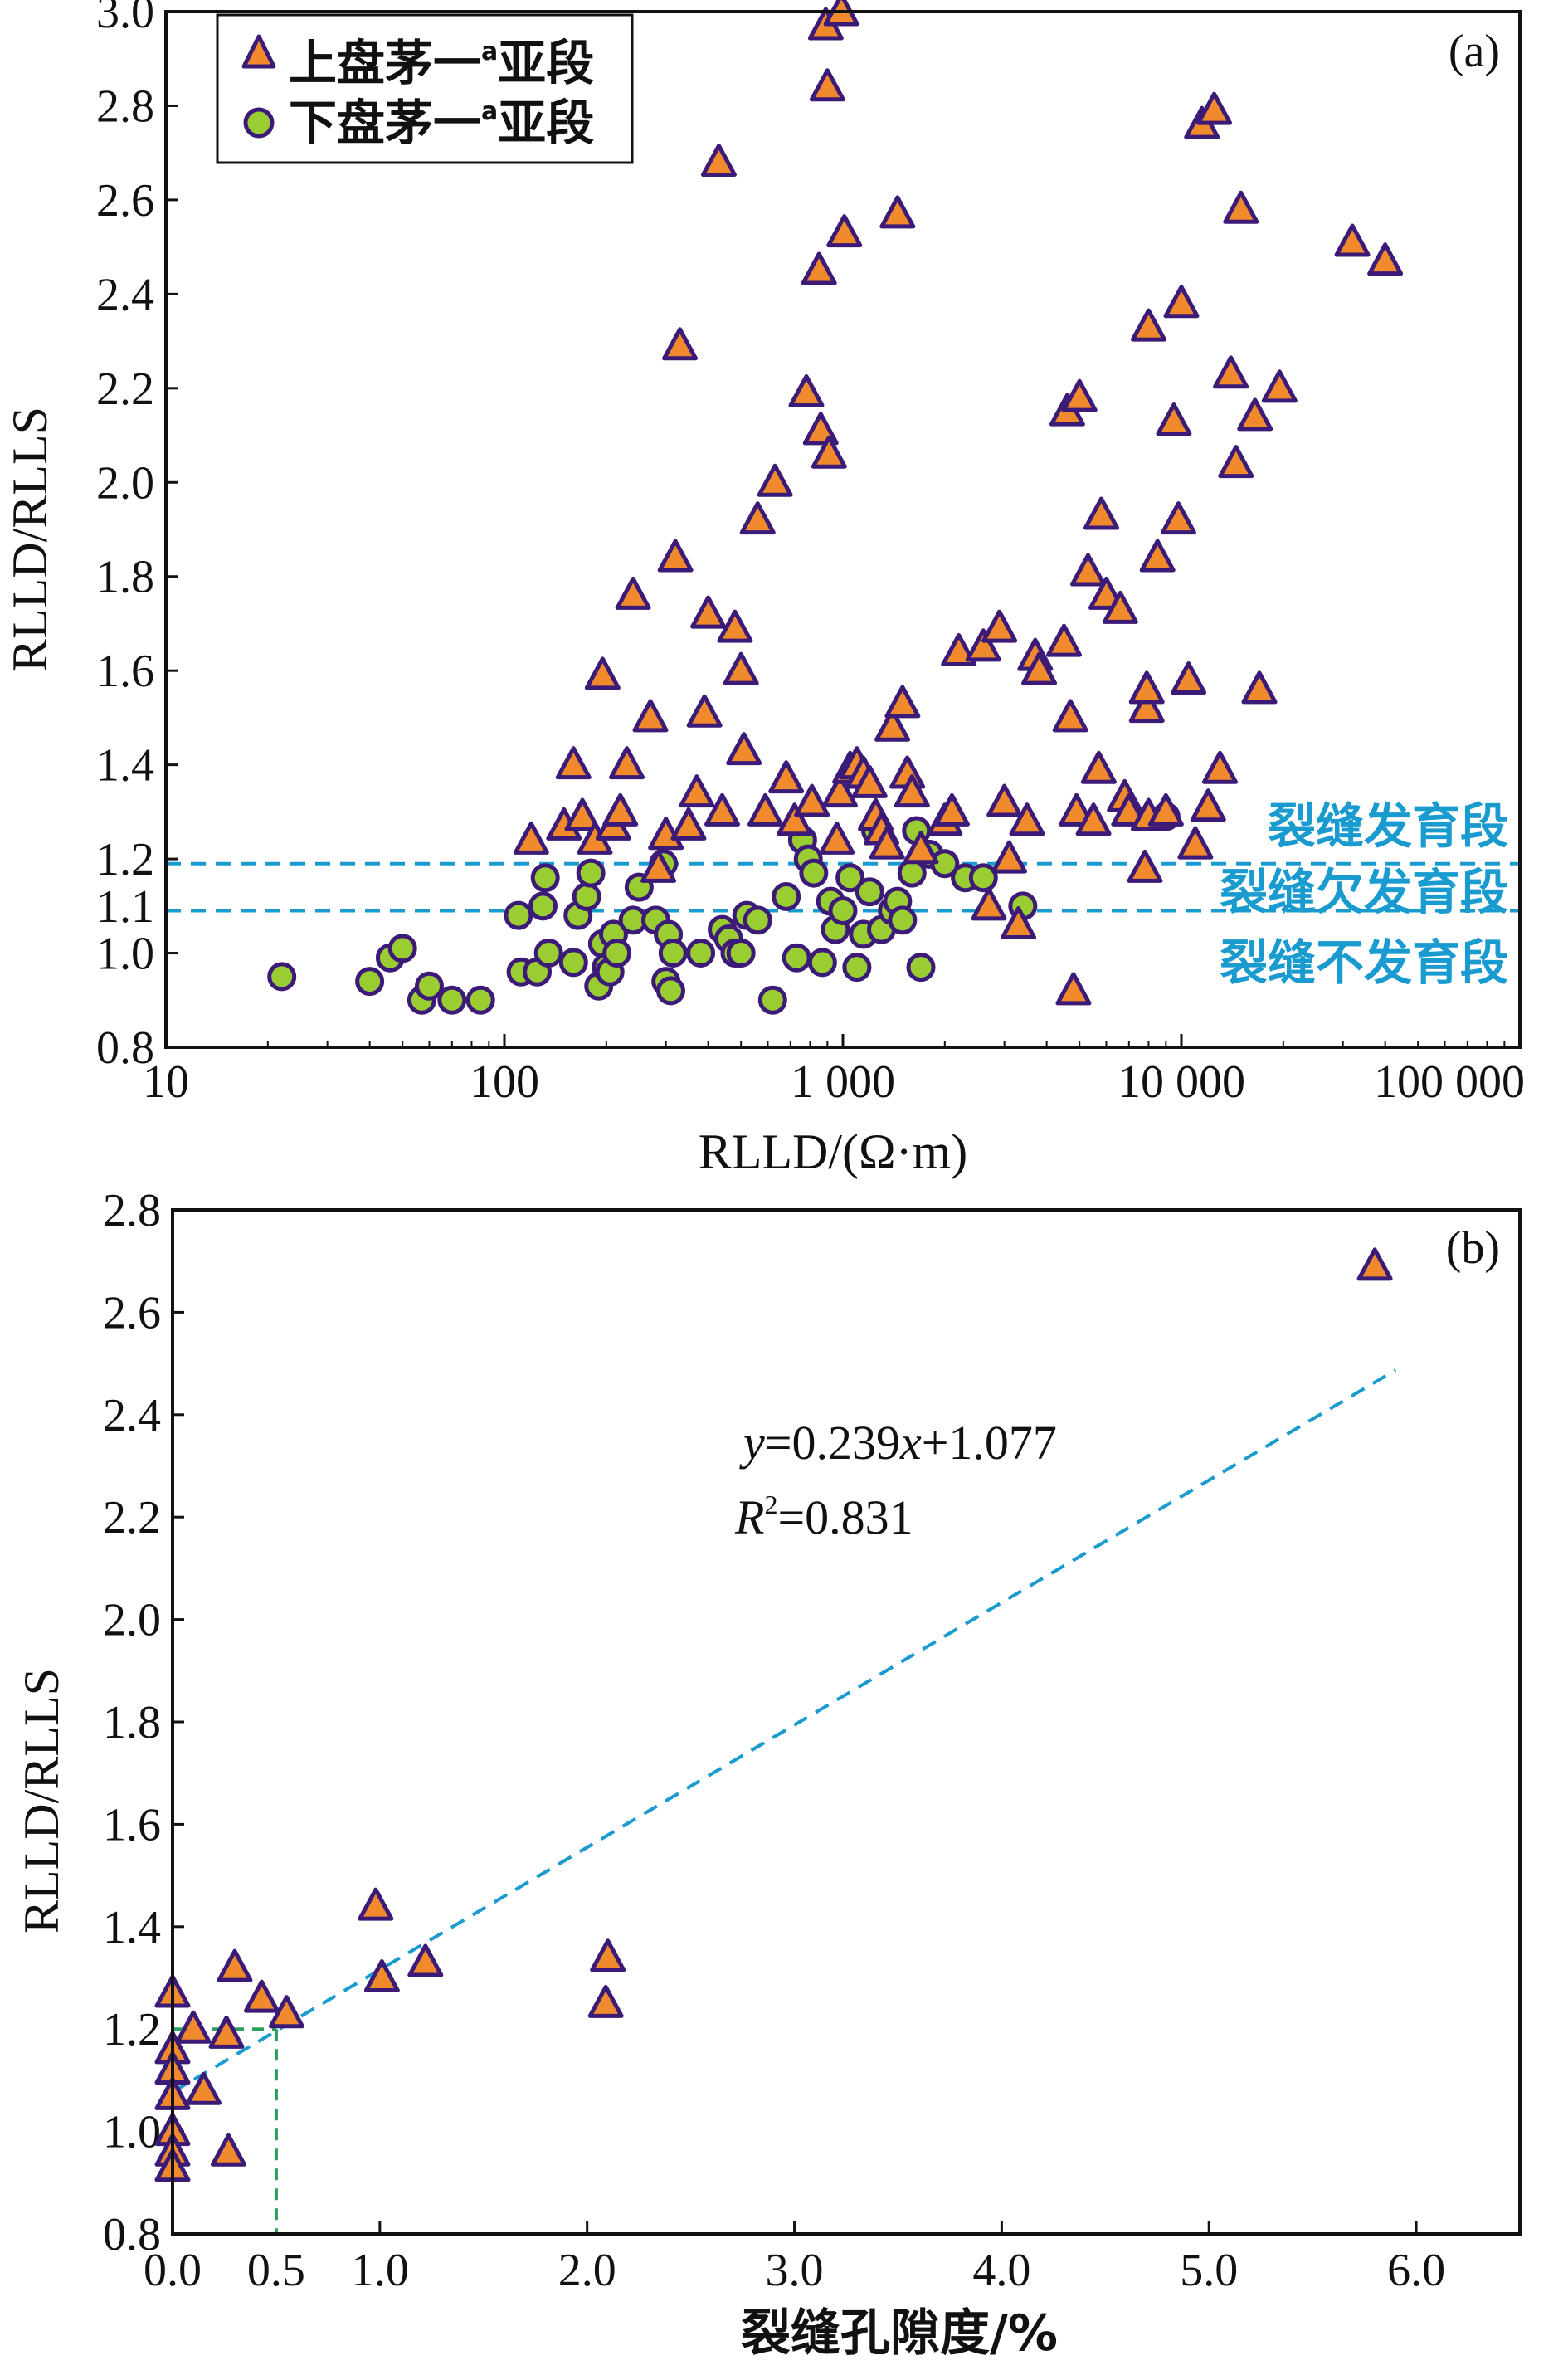 This screenshot has width=1568, height=2365. I want to click on regression-equation: y=0.239x+1.077, so click(898, 1443).